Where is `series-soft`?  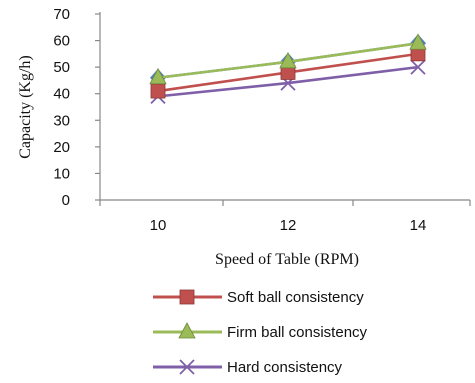
series-soft is located at coordinates (288, 72).